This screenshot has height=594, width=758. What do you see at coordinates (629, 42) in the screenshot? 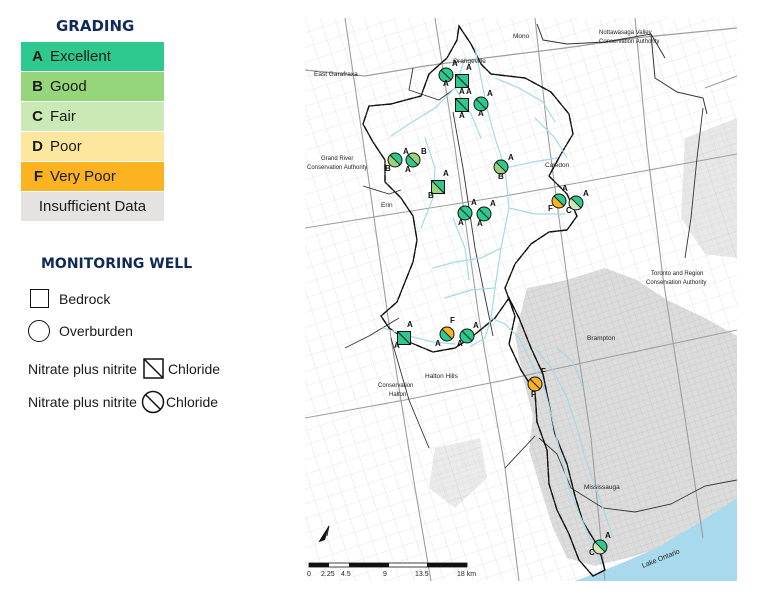
I see `label-nottawasaga-2: Conservation Authority` at bounding box center [629, 42].